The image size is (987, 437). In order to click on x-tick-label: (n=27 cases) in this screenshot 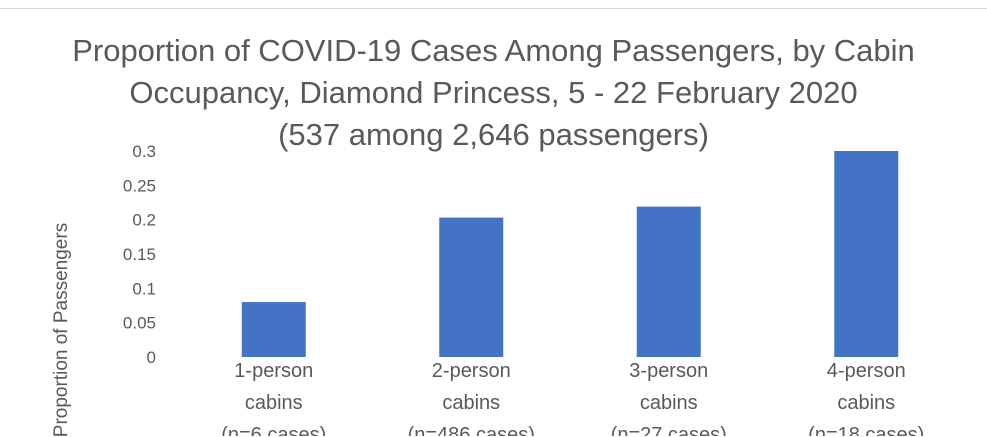, I will do `click(669, 430)`.